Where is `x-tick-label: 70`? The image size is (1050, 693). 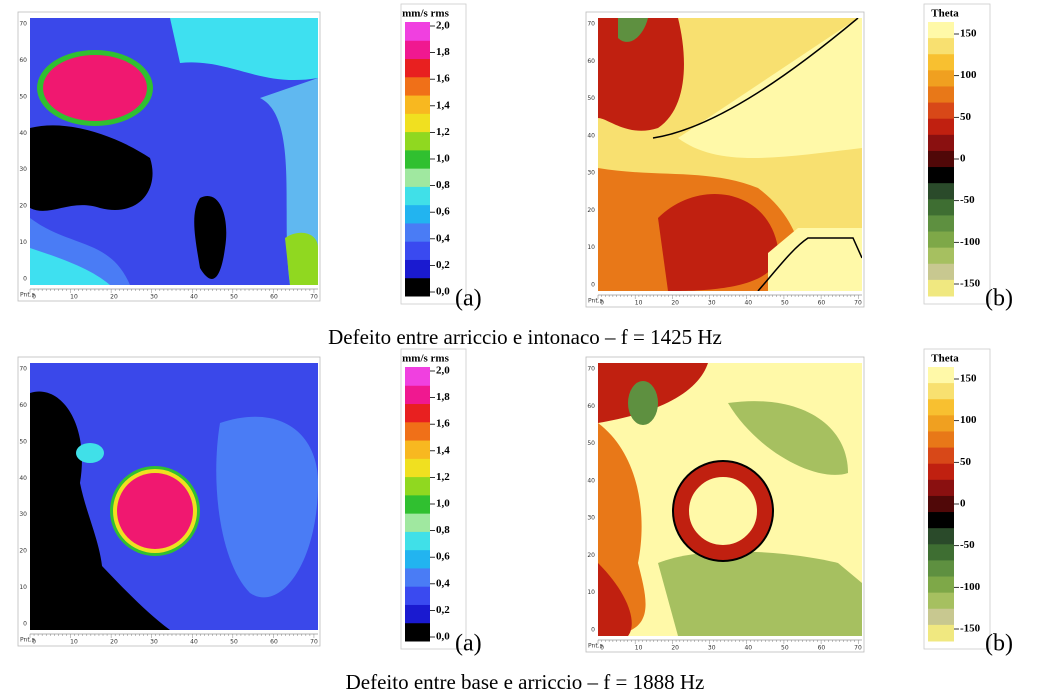
x-tick-label: 70 is located at coordinates (858, 648).